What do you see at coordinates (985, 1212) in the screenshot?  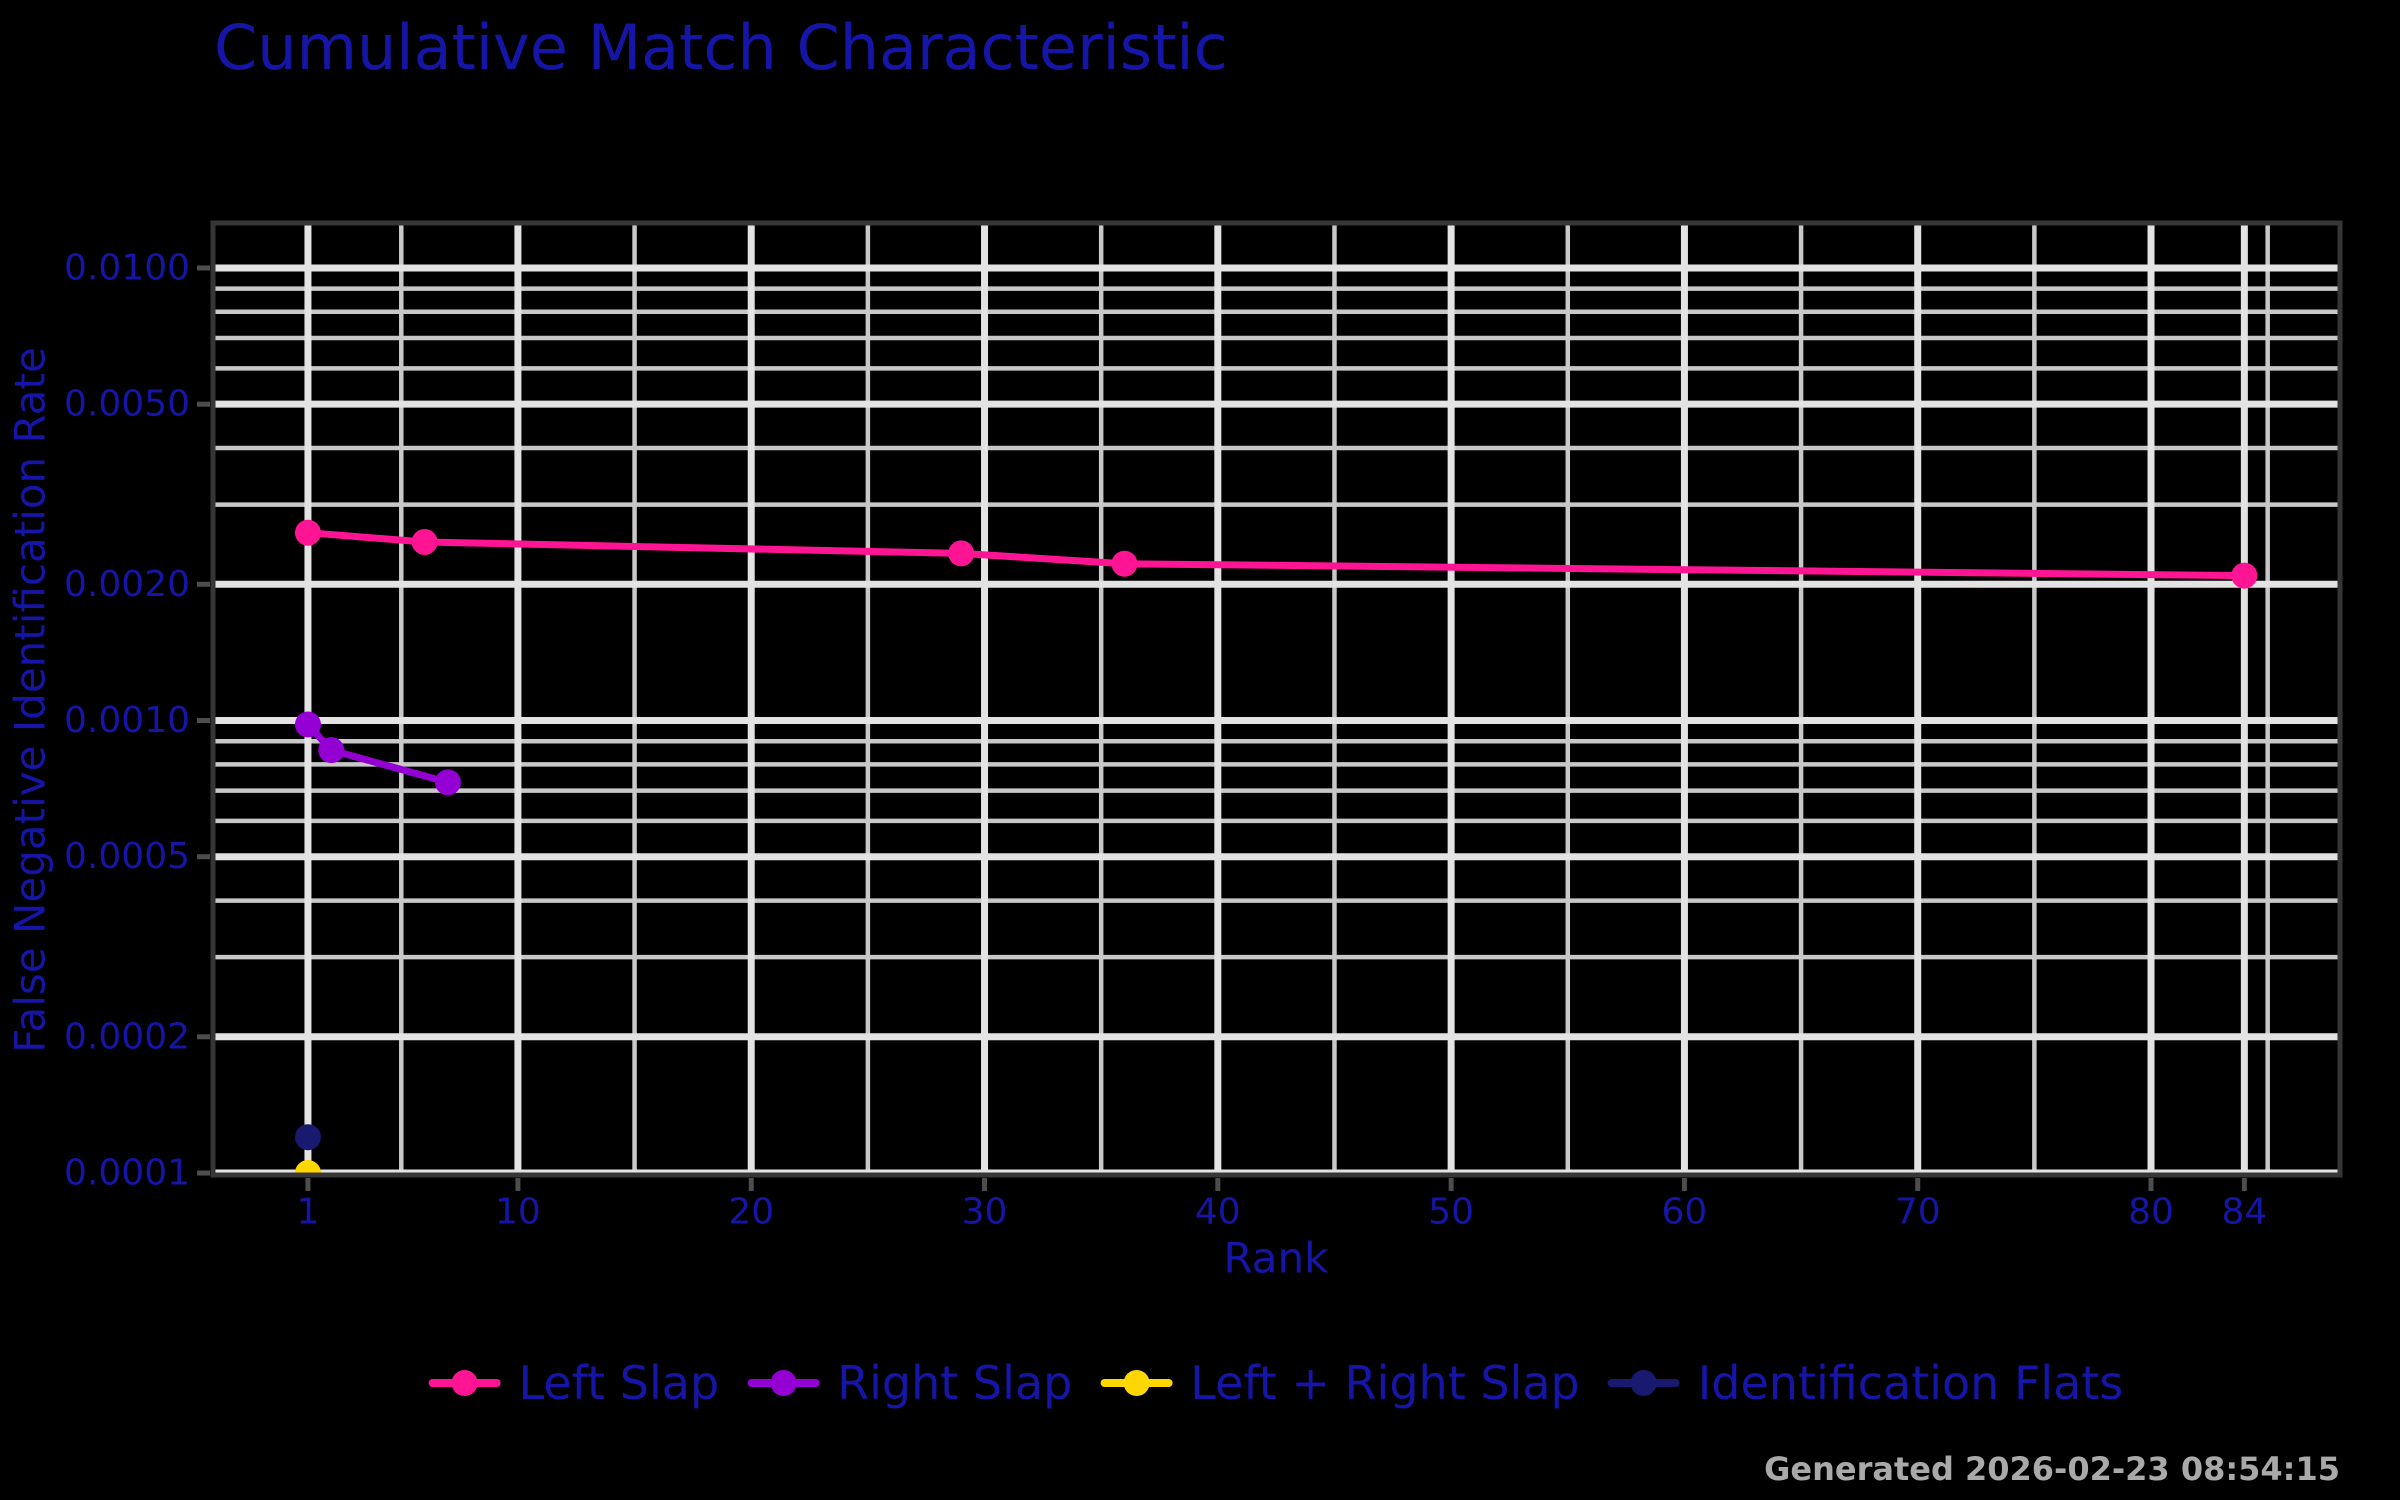 I see `x-tick-label-30: 30` at bounding box center [985, 1212].